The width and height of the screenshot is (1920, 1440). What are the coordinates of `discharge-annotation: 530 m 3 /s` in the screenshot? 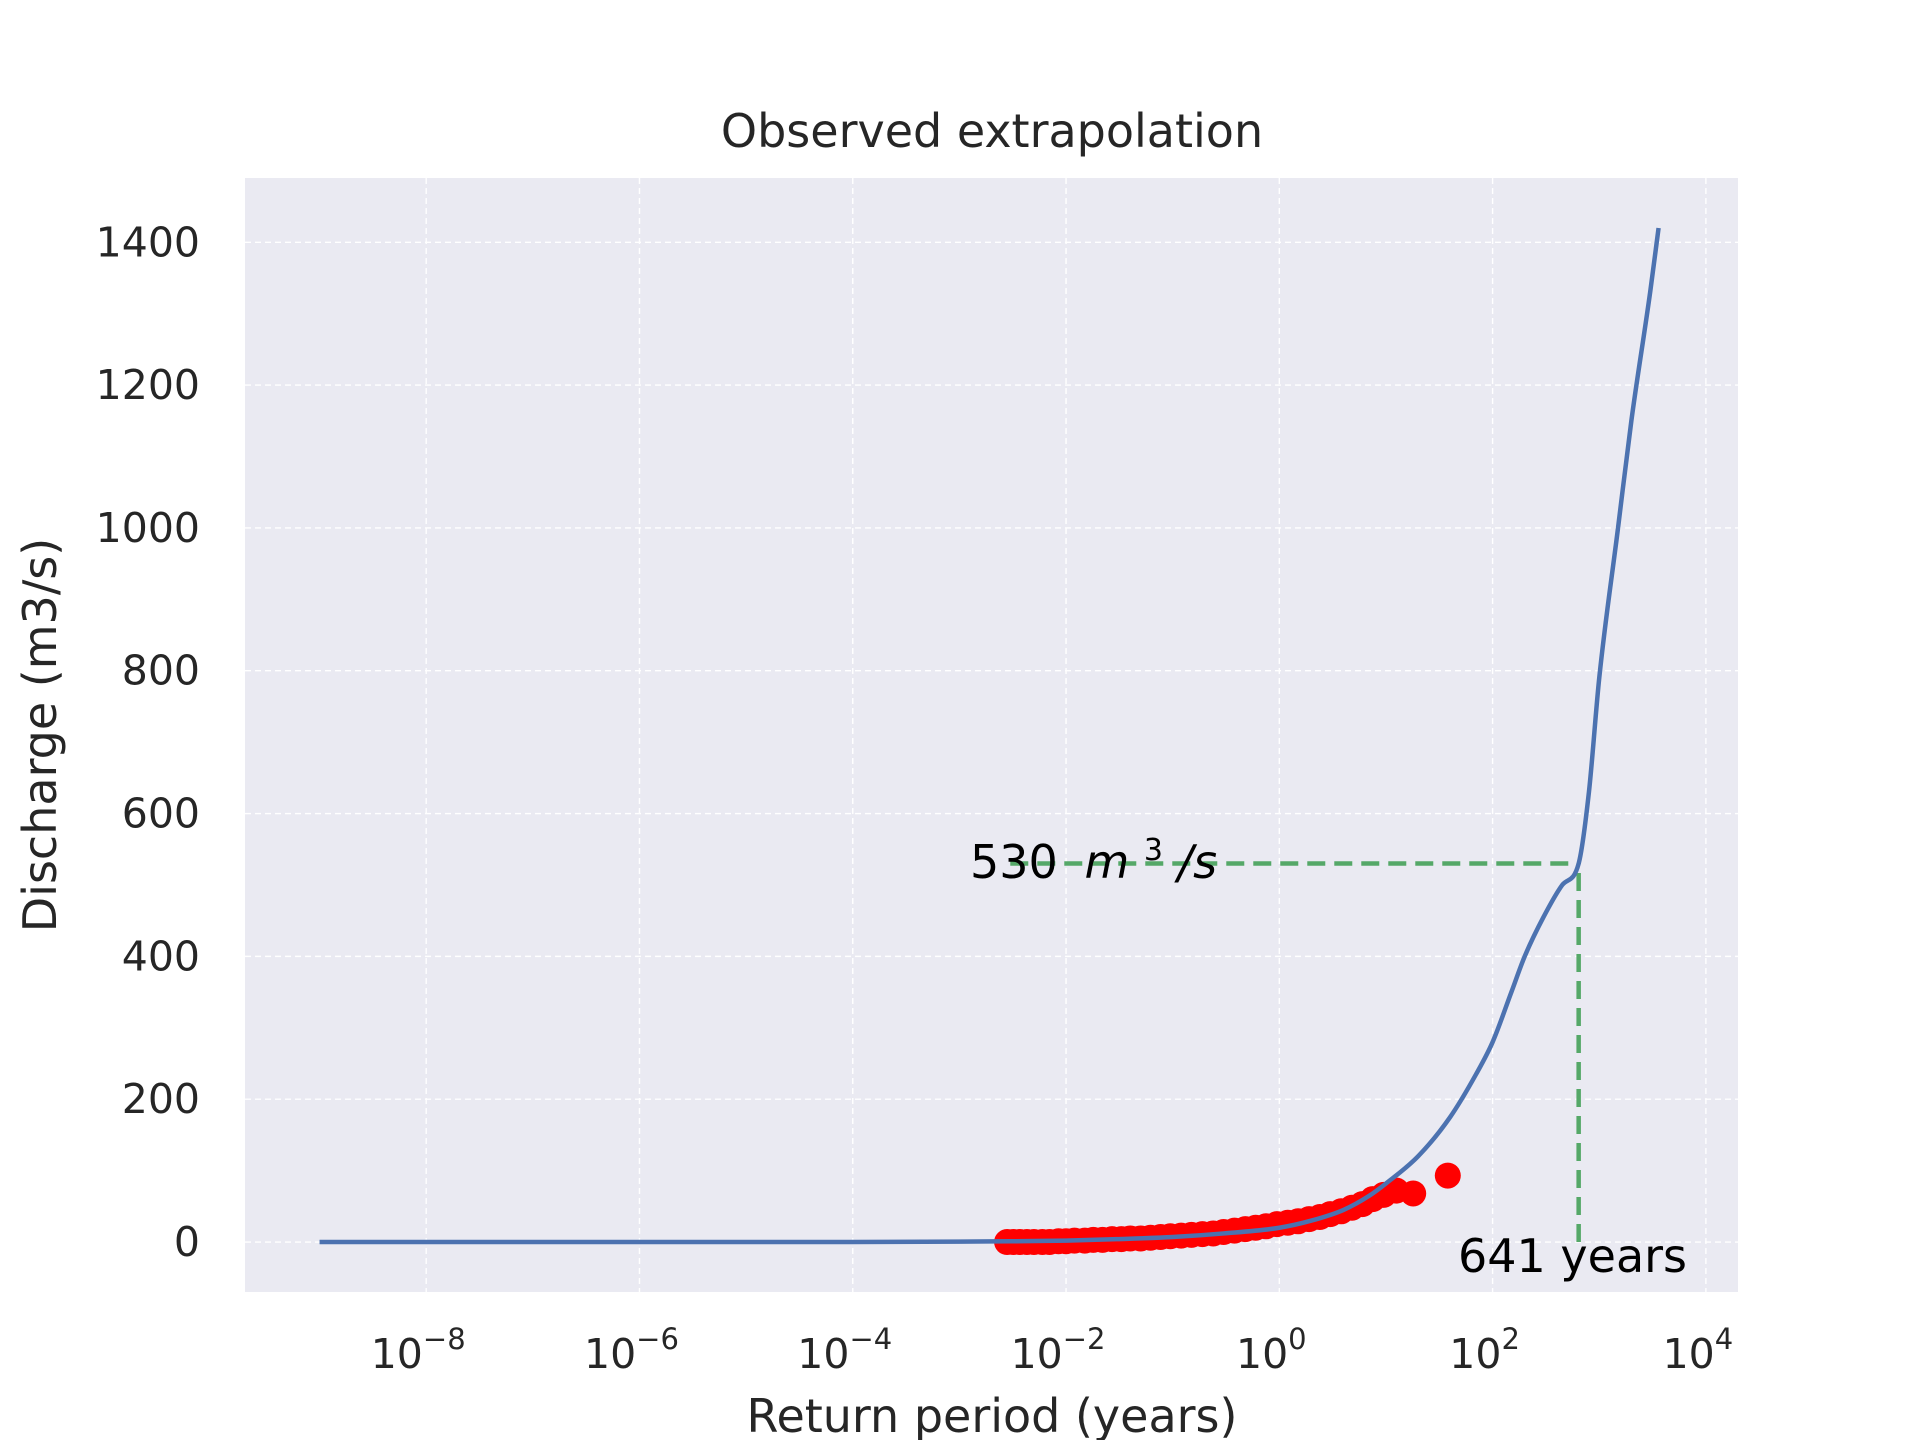 It's located at (1093, 853).